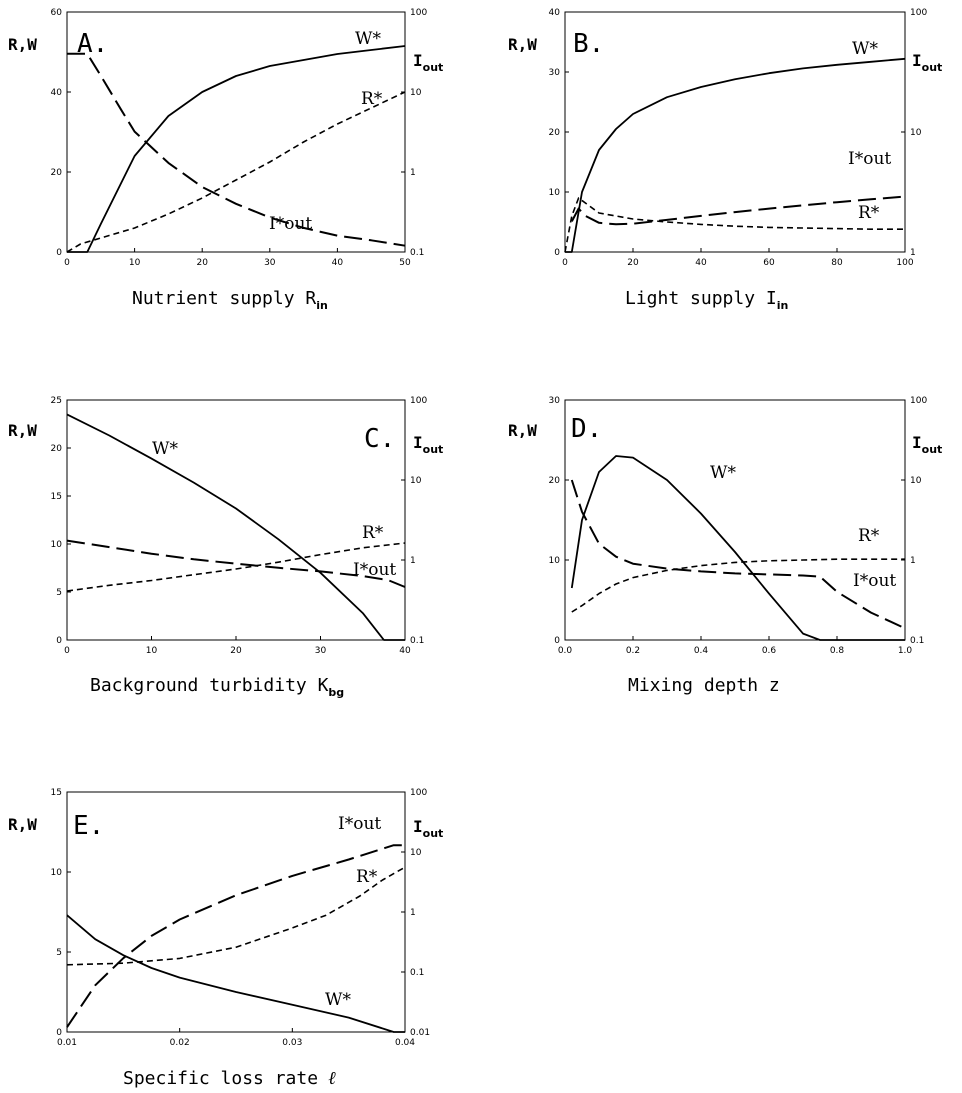 The width and height of the screenshot is (962, 1093). What do you see at coordinates (229, 1078) in the screenshot?
I see `x-axis-label: Specific loss rate ℓ` at bounding box center [229, 1078].